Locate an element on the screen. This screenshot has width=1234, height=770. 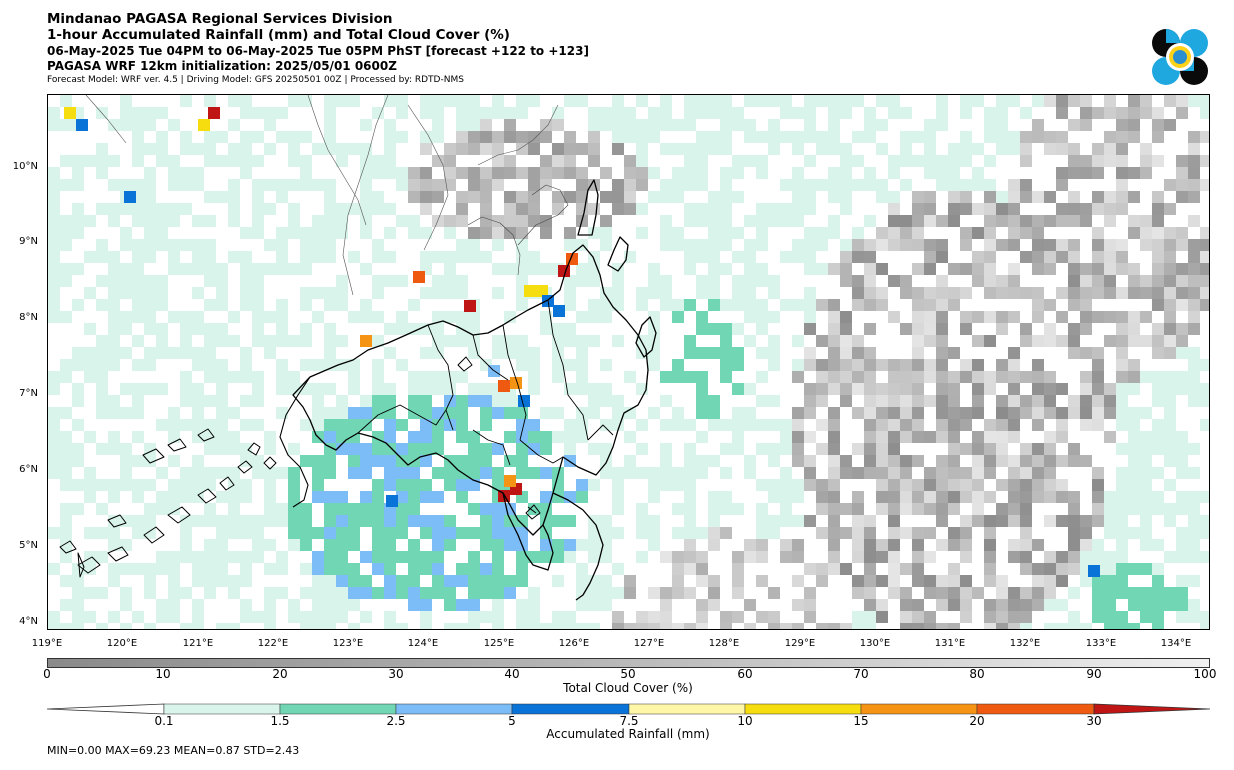
lon-label: 132°E is located at coordinates (1025, 643).